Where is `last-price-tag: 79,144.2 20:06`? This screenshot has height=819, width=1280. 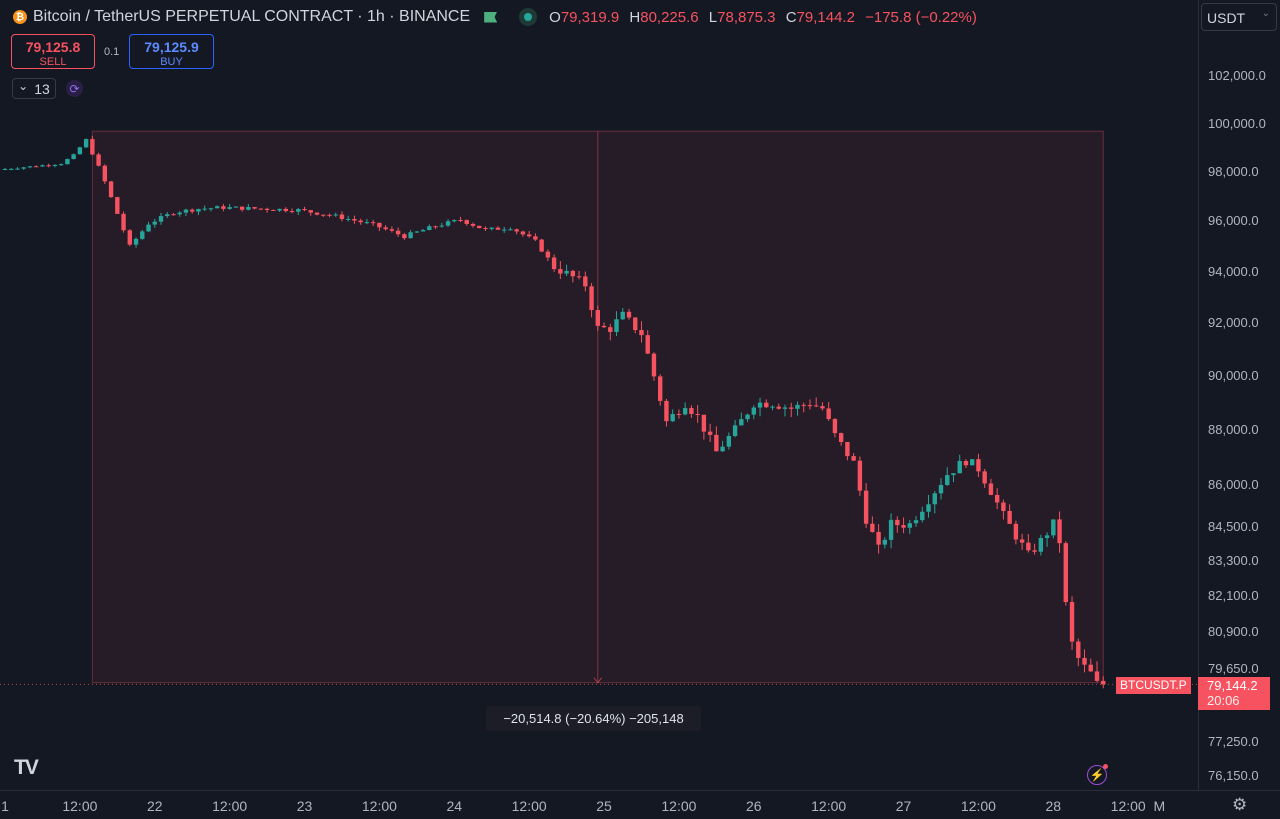
last-price-tag: 79,144.2 20:06 is located at coordinates (1234, 693).